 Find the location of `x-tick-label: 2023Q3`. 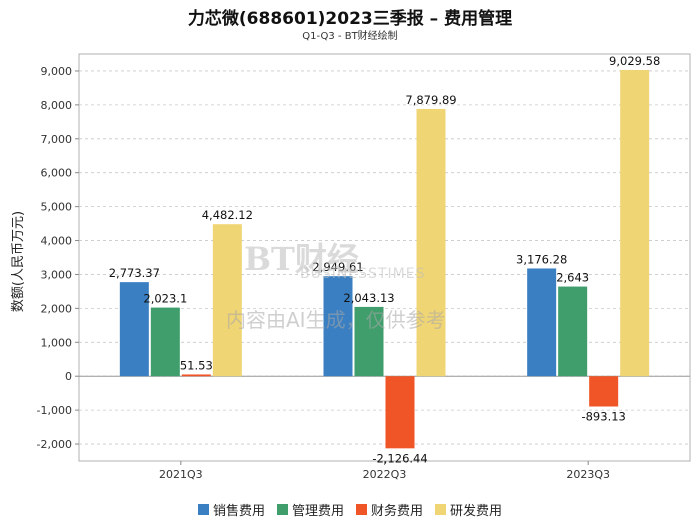

x-tick-label: 2023Q3 is located at coordinates (588, 474).